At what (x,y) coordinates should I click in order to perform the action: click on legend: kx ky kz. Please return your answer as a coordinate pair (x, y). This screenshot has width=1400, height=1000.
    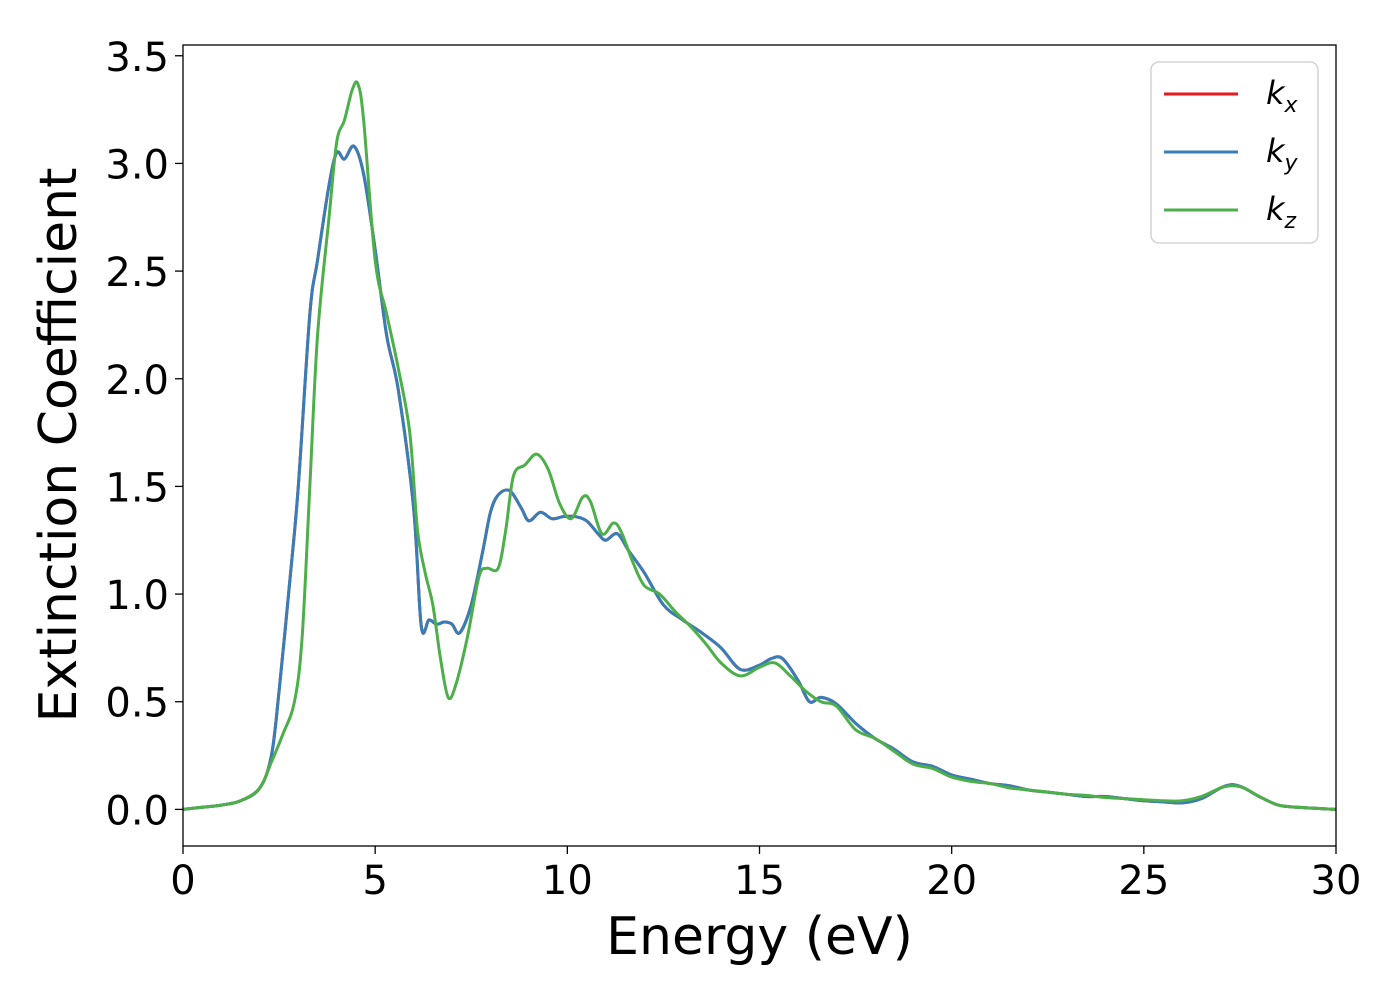
    Looking at the image, I should click on (1234, 152).